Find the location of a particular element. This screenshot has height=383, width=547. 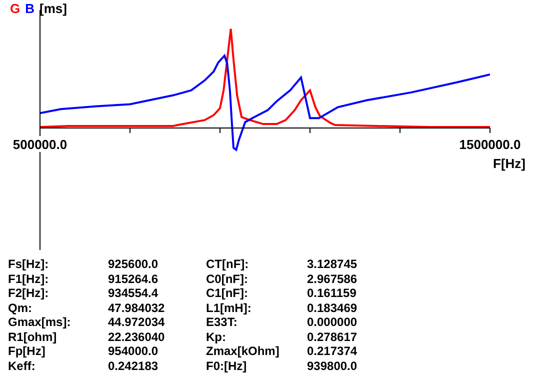

text: C1[nF]: is located at coordinates (227, 293).